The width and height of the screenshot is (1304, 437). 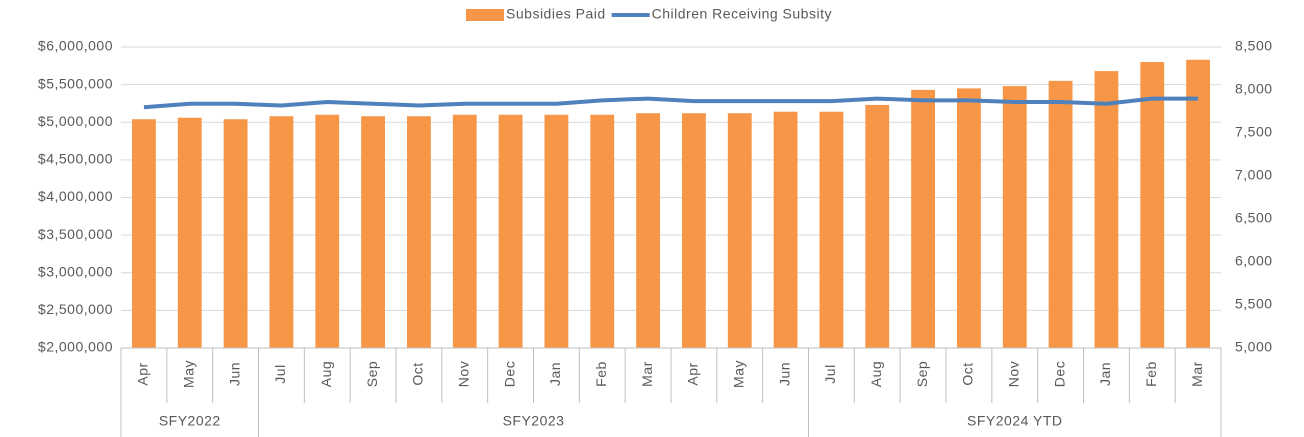 I want to click on y2-tick-label: 5,000, so click(x=1254, y=347).